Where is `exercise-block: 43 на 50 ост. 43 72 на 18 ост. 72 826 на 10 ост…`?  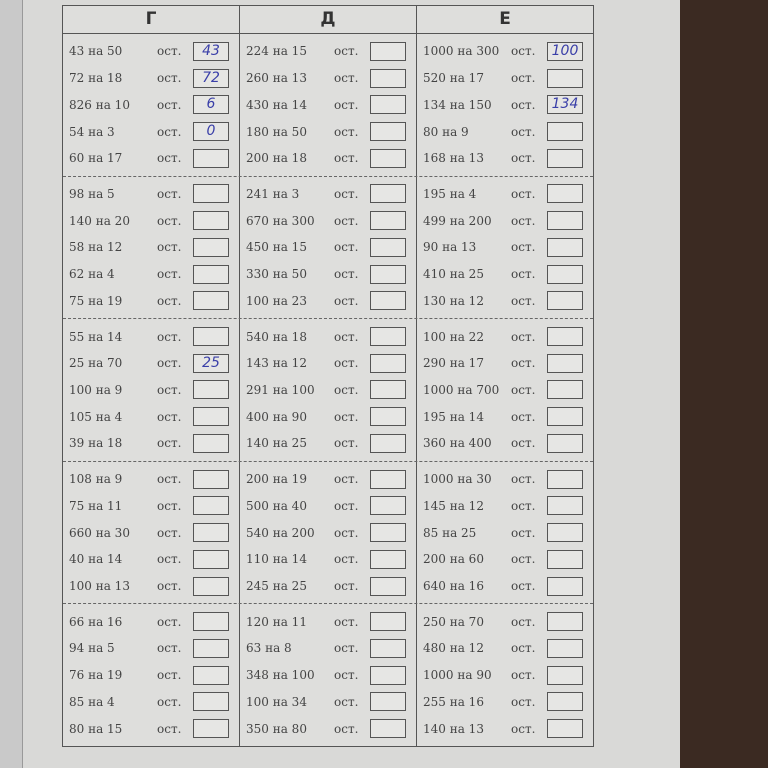 exercise-block: 43 на 50 ост. 43 72 на 18 ост. 72 826 на 10 ост… is located at coordinates (328, 105).